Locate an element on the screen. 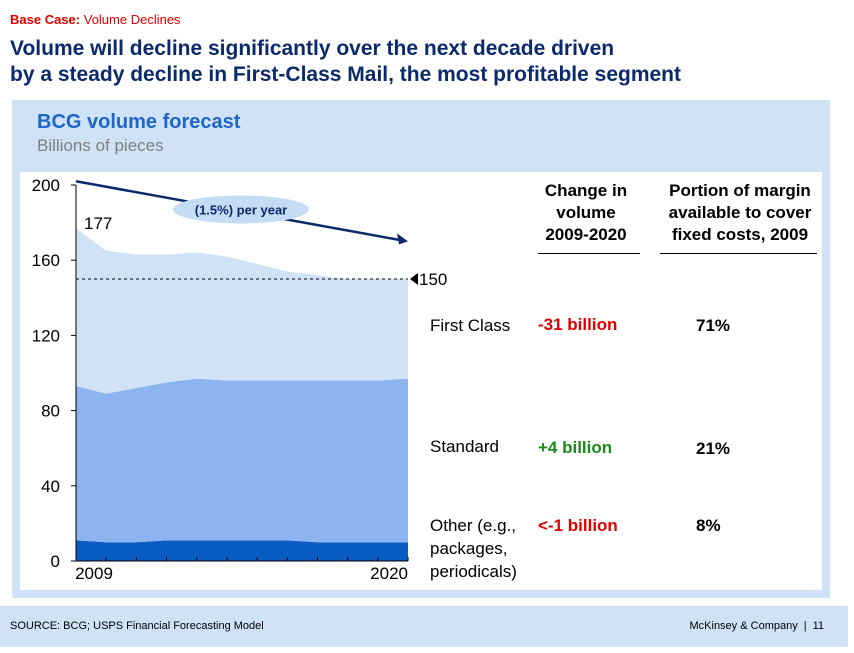  case-label: Base Case: is located at coordinates (45, 19).